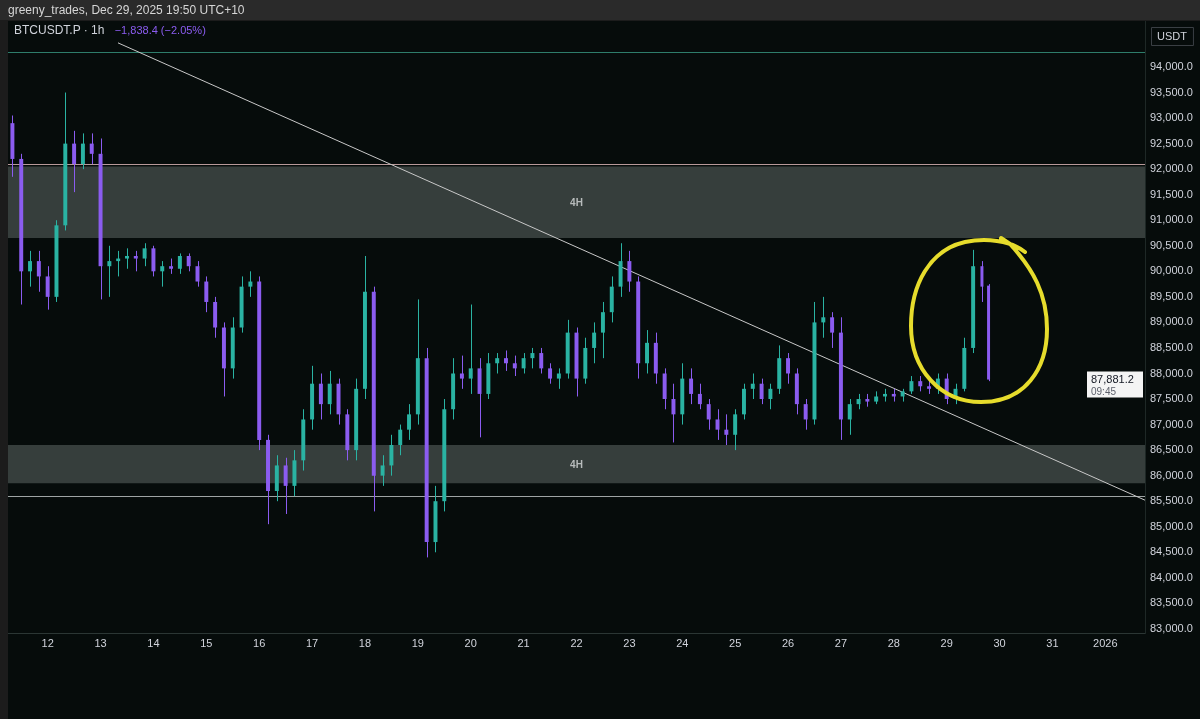  Describe the element at coordinates (1171, 168) in the screenshot. I see `y-tick-label: 92,000.0` at that location.